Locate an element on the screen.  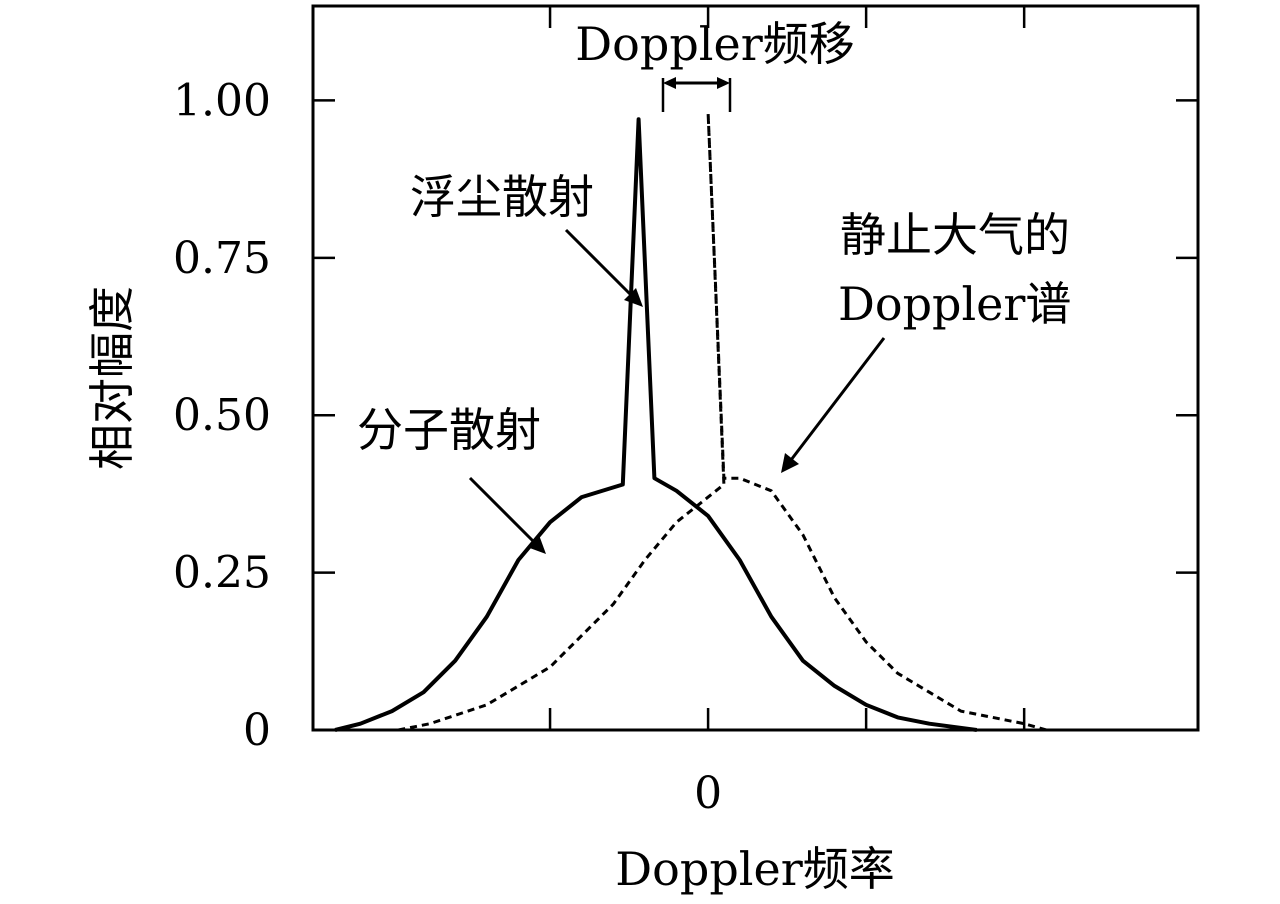
y-axis-label: 相对幅度 is located at coordinates (112, 378).